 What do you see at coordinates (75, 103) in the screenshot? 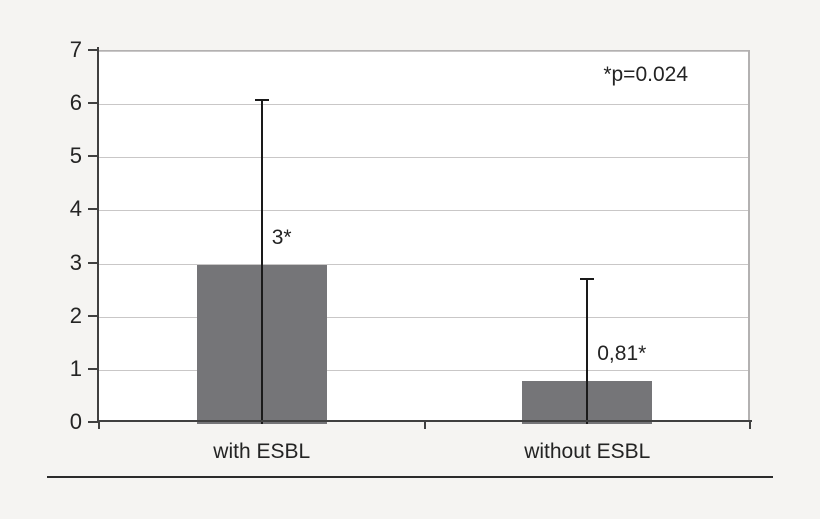
I see `y-tick-label-6: 6` at bounding box center [75, 103].